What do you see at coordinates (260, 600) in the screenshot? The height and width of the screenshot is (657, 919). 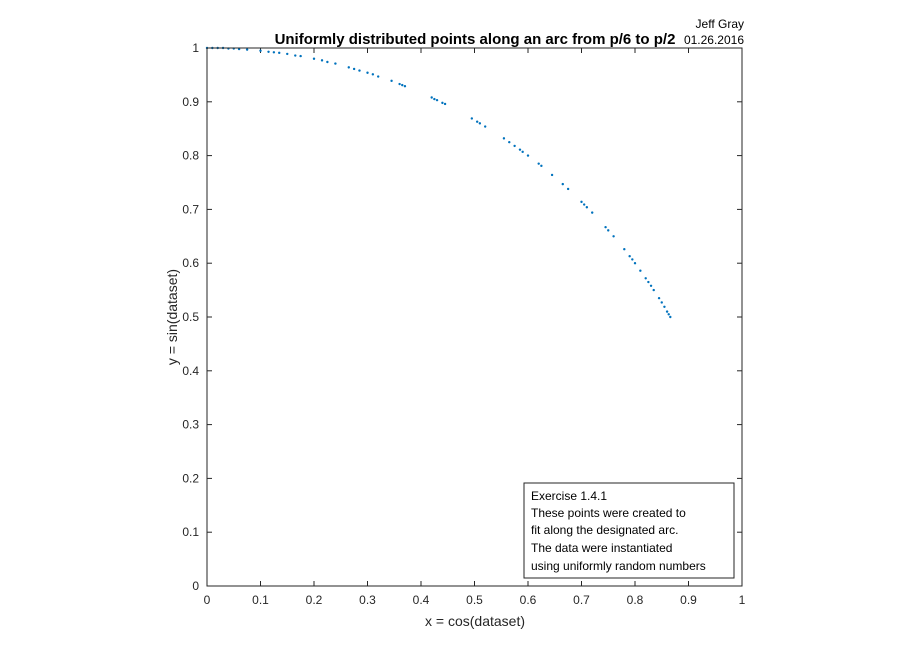 I see `x-tick-label: 0.1` at bounding box center [260, 600].